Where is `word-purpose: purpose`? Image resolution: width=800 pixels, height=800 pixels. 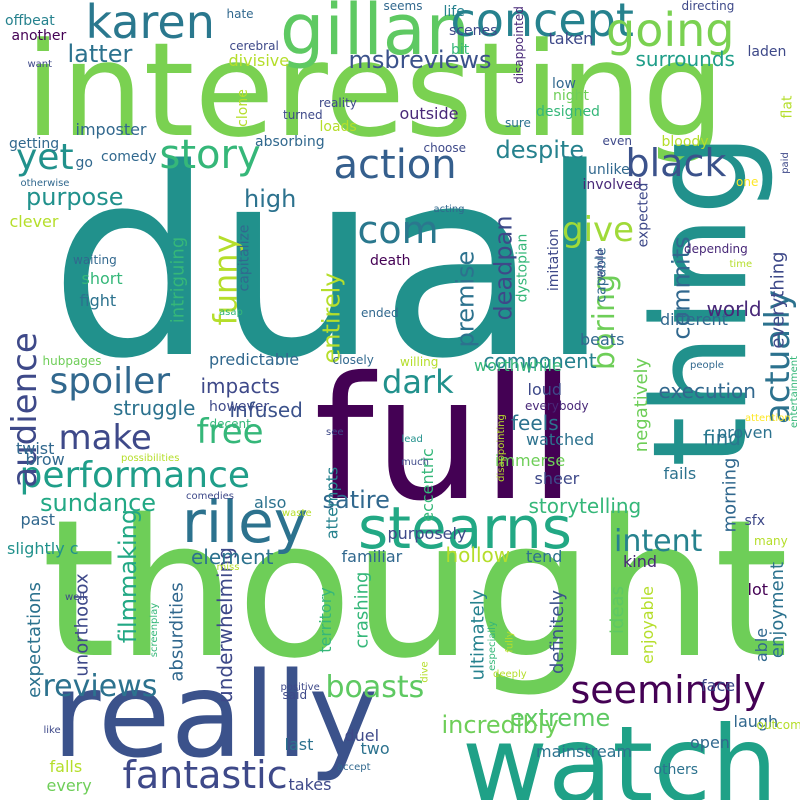 word-purpose: purpose is located at coordinates (75, 197).